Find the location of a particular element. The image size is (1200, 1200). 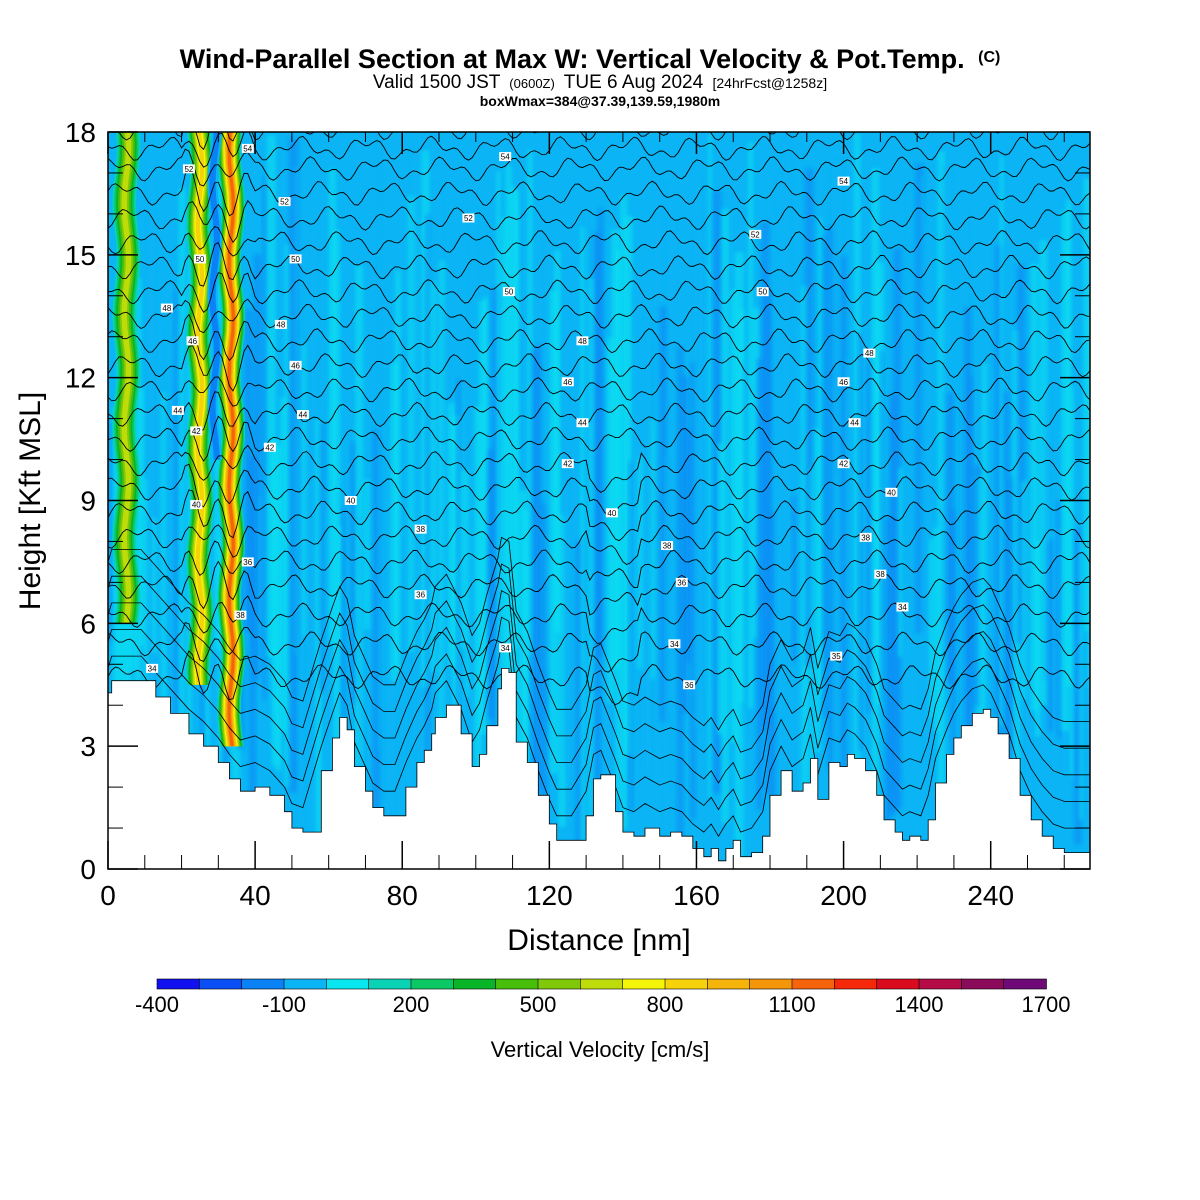

colorbar-tick-label: 200 is located at coordinates (411, 1004).